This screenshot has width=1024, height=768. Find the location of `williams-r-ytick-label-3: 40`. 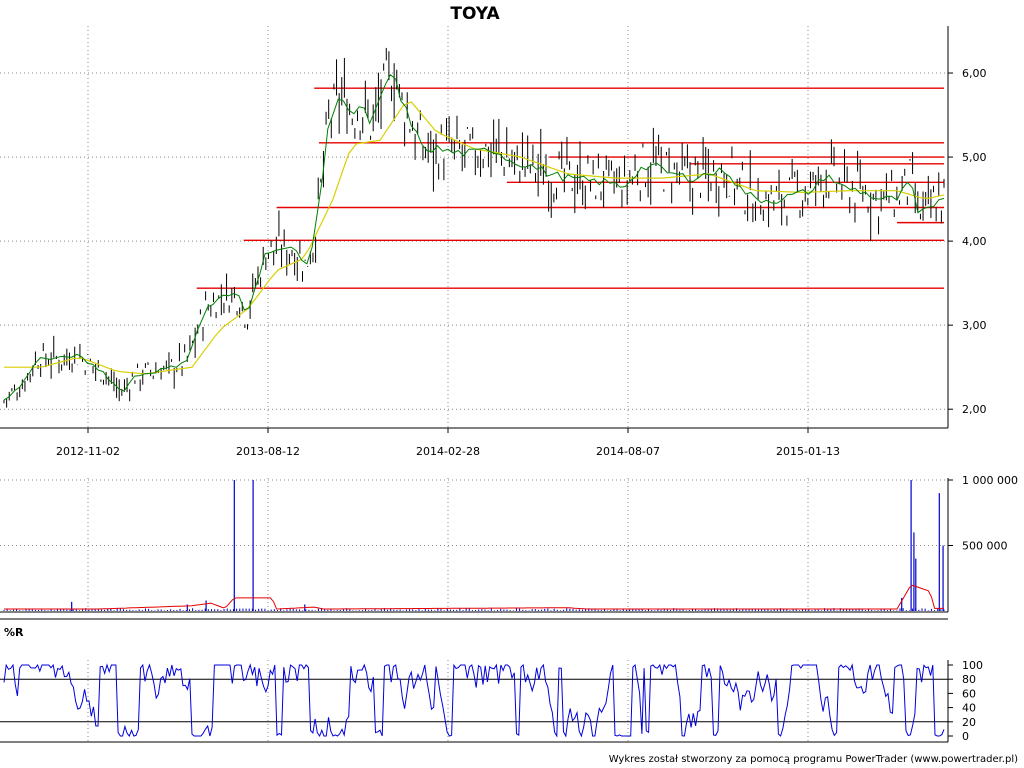

williams-r-ytick-label-3: 40 is located at coordinates (969, 708).